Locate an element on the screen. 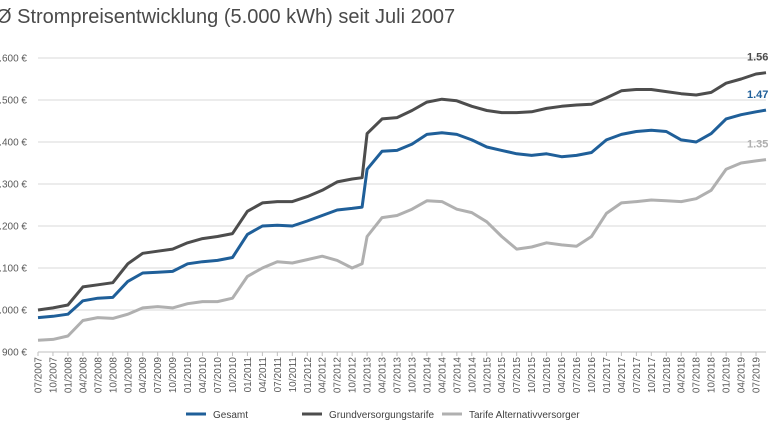 This screenshot has height=432, width=768. legend-label: Tarife Alternativversorger is located at coordinates (524, 415).